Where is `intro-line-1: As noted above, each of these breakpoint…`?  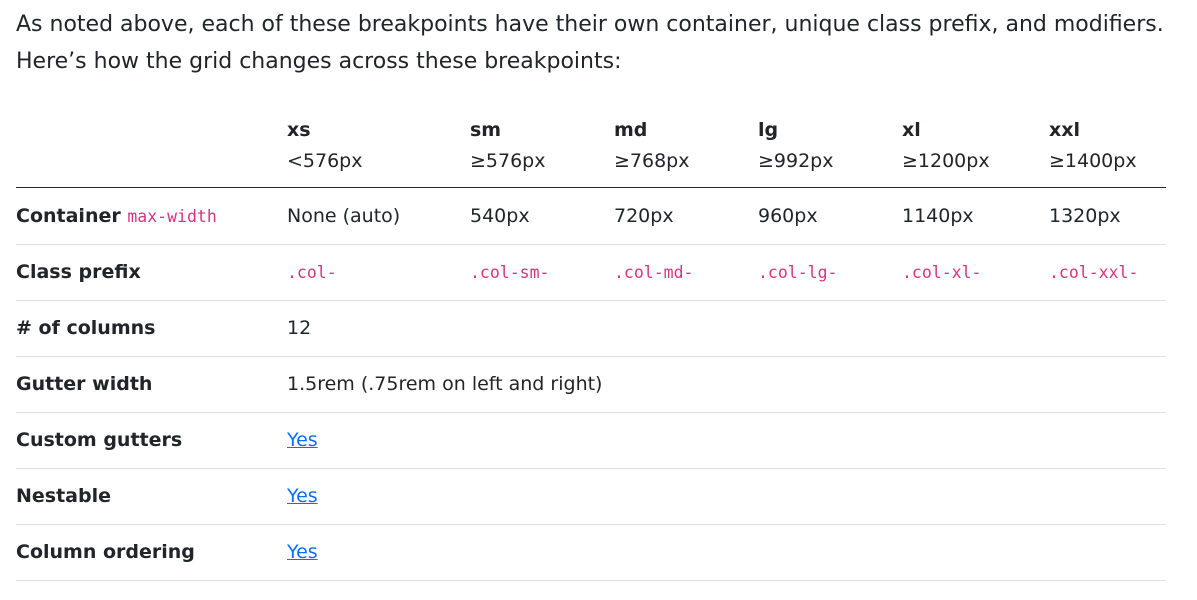 intro-line-1: As noted above, each of these breakpoint… is located at coordinates (590, 24).